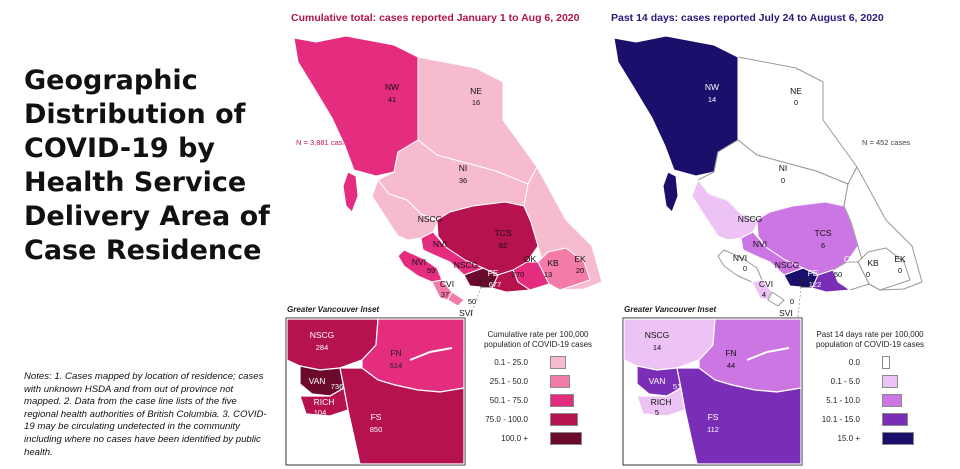 The height and width of the screenshot is (469, 960). Describe the element at coordinates (476, 102) in the screenshot. I see `region-count: 16` at that location.